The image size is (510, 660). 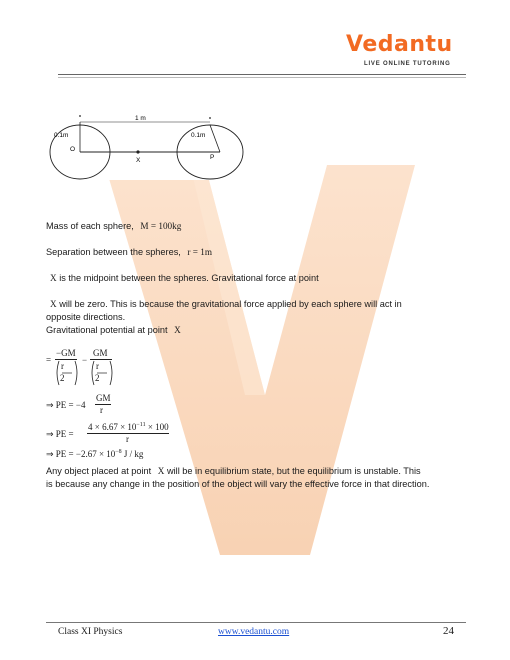 I want to click on header-rule, so click(x=262, y=74).